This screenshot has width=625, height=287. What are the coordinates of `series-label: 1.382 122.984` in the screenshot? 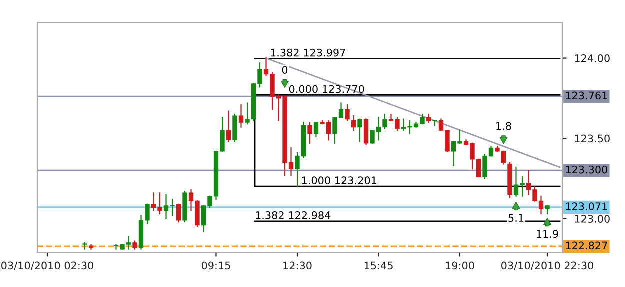 It's located at (293, 216).